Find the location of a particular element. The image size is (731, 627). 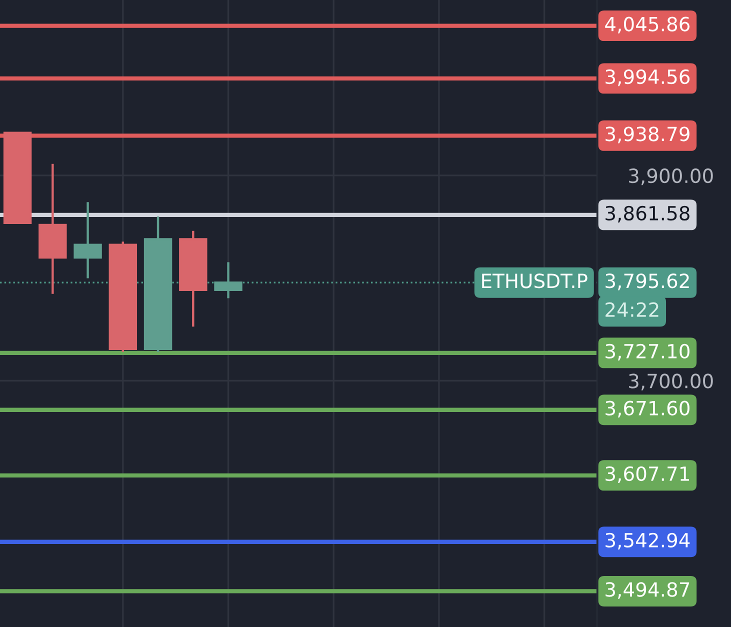

ref-line-label: 3,671.60 is located at coordinates (648, 409).